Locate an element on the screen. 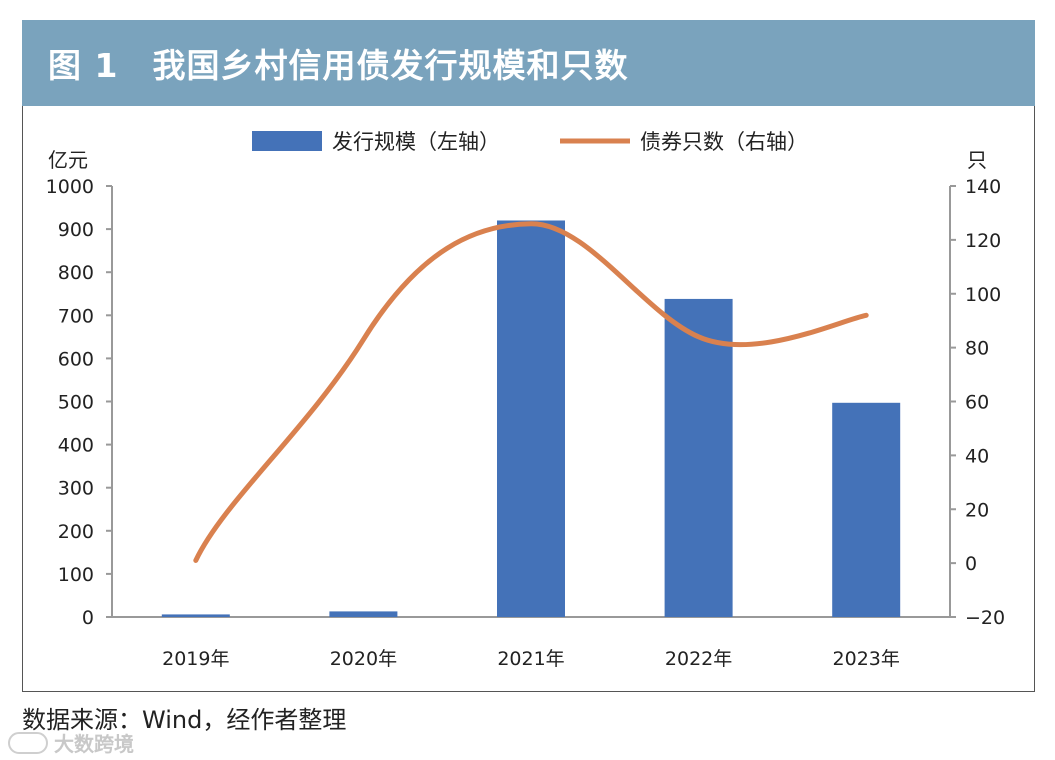 The width and height of the screenshot is (1055, 760). left-axis-unit: 亿元 is located at coordinates (68, 160).